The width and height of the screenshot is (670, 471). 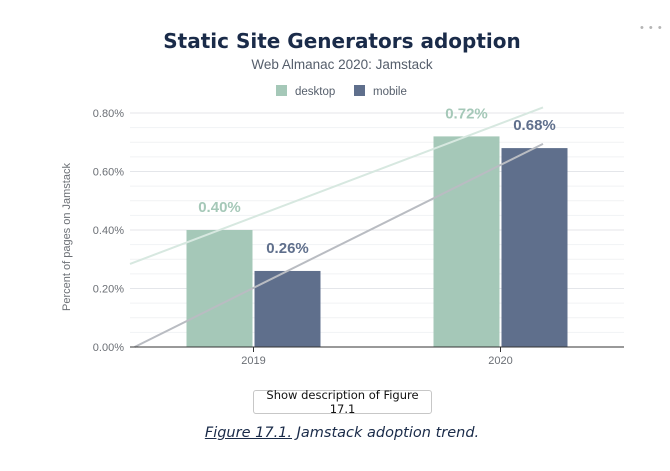 I want to click on bar-mobile-2020, so click(x=534, y=247).